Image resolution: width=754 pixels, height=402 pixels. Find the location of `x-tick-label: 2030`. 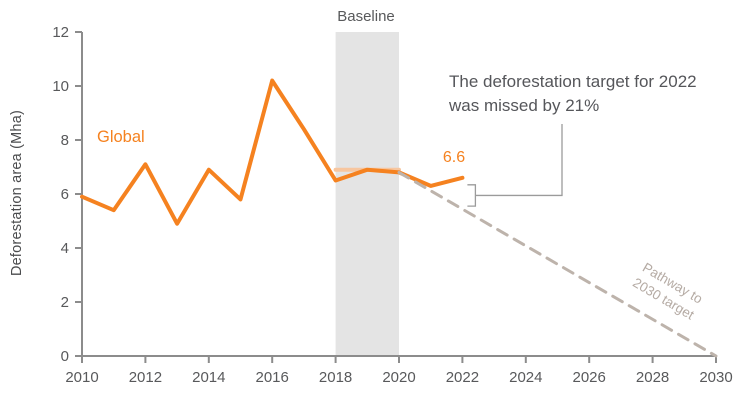

x-tick-label: 2030 is located at coordinates (715, 377).